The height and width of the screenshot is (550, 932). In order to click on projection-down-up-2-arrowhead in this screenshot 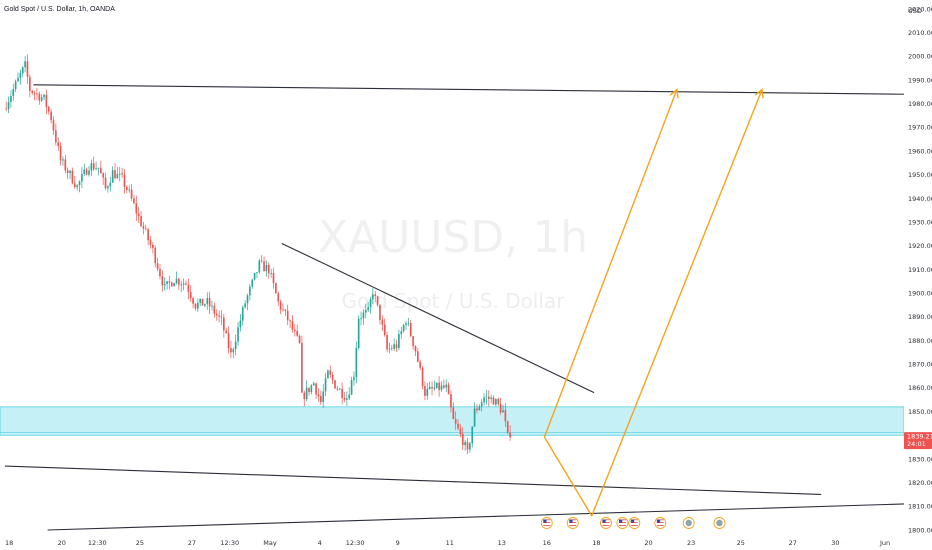, I will do `click(759, 93)`.